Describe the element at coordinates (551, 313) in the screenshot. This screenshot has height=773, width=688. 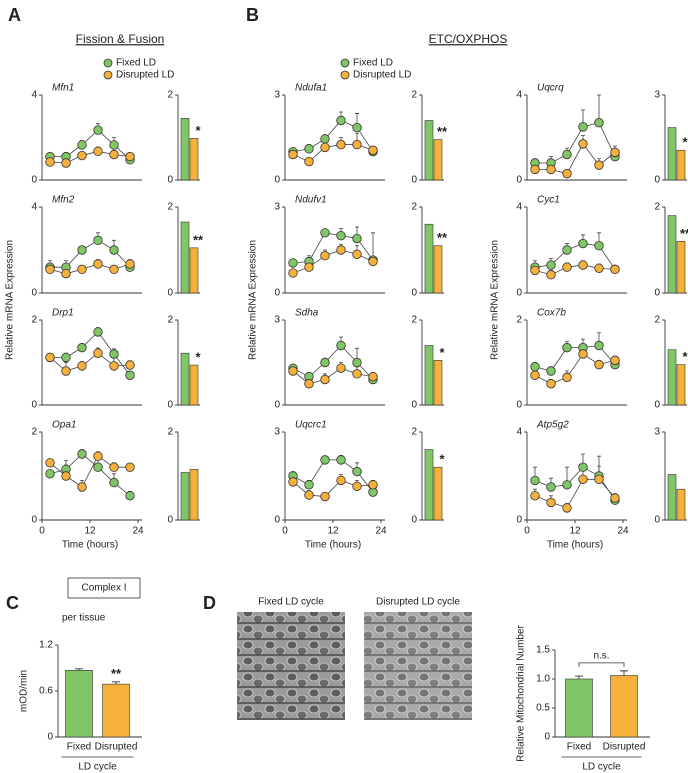
I see `gene-title: Cox7b` at that location.